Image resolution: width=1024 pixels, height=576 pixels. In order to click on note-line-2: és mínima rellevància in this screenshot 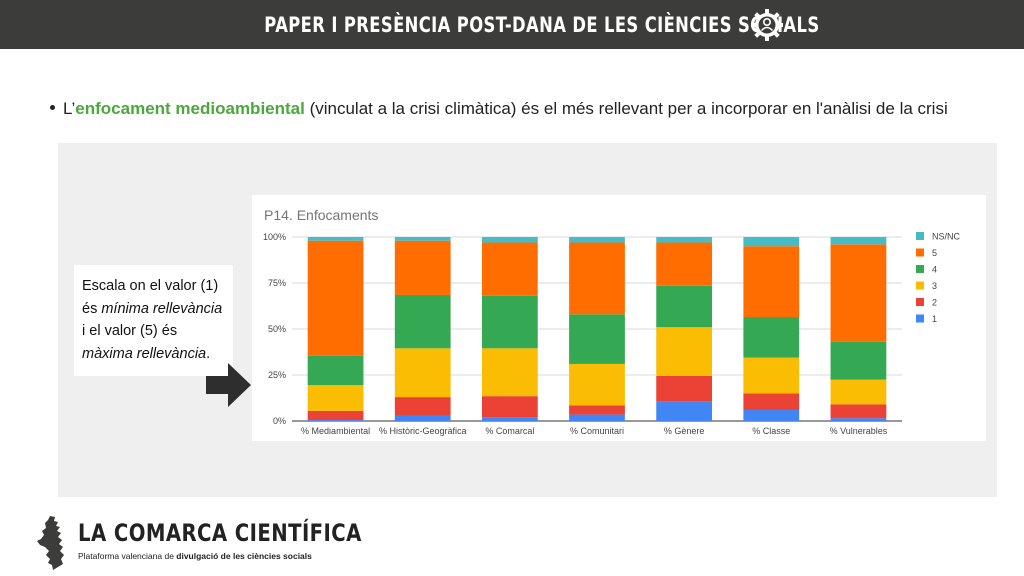, I will do `click(153, 309)`.